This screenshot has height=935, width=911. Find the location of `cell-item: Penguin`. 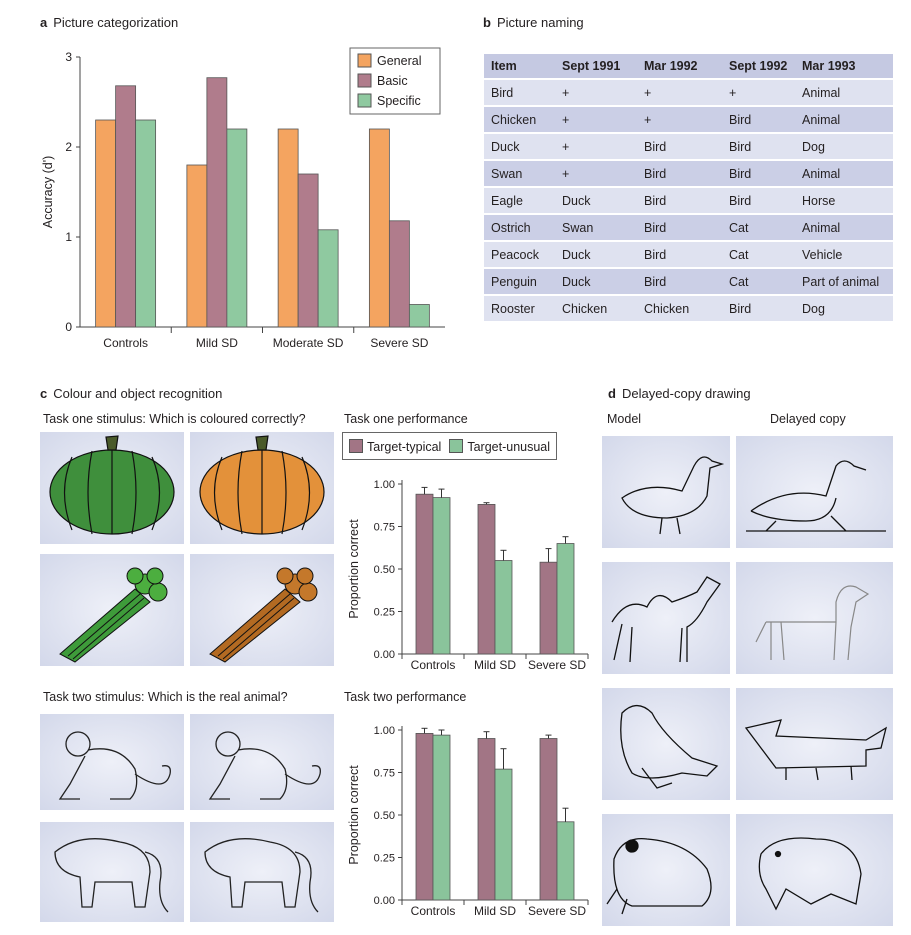

cell-item: Penguin is located at coordinates (519, 281).